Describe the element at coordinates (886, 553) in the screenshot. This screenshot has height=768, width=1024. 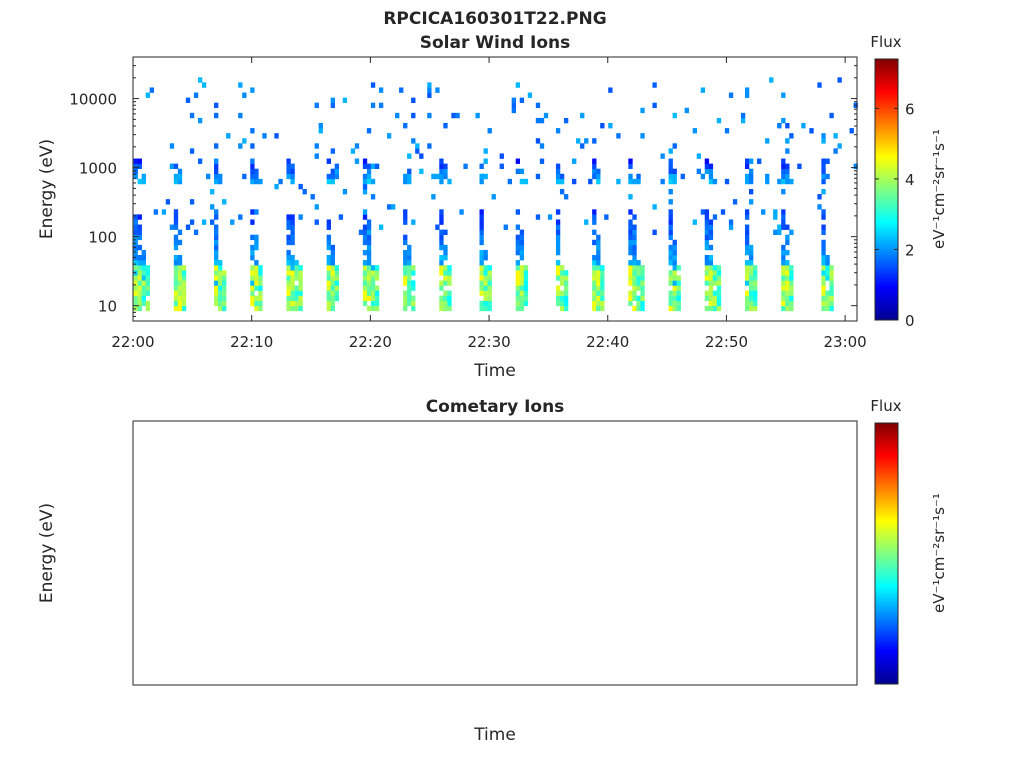
I see `colorbar-gradient` at that location.